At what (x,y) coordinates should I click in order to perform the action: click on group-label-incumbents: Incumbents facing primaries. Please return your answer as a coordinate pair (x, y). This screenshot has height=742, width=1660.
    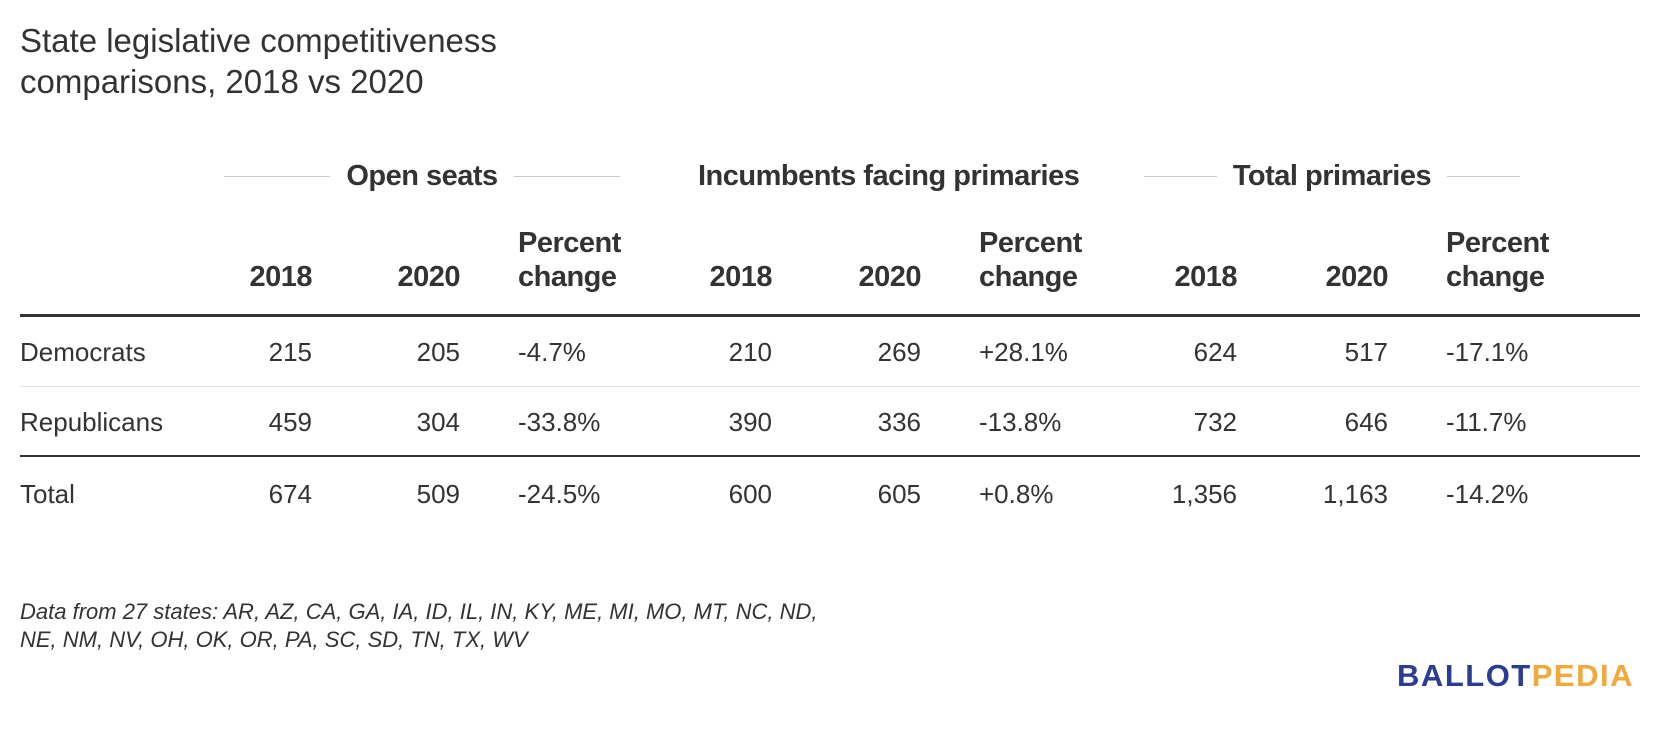
    Looking at the image, I should click on (889, 175).